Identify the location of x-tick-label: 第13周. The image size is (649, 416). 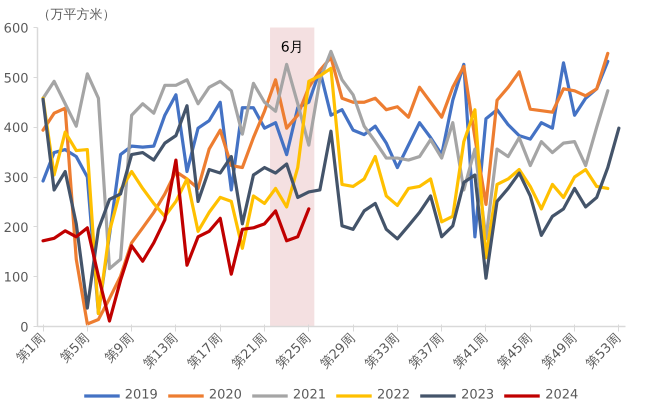
(161, 351).